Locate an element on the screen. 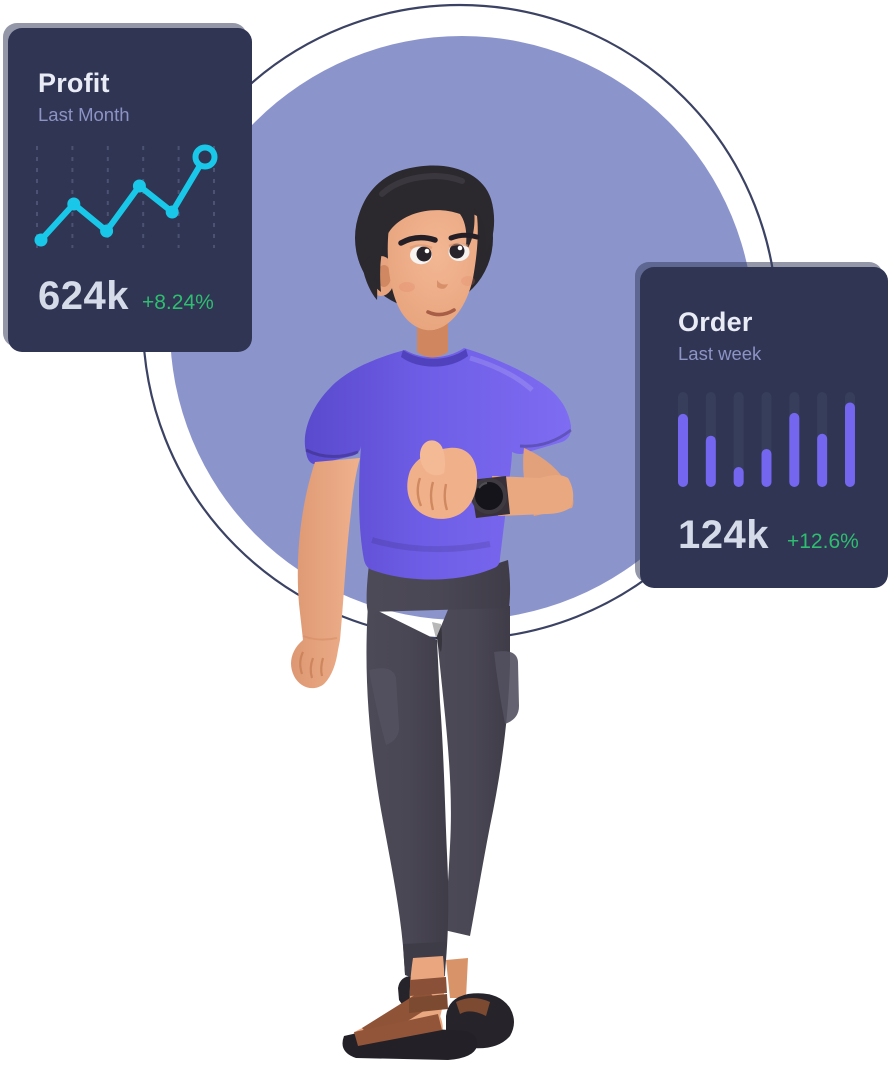 The image size is (891, 1068). profit-card-subtitle: Last Month is located at coordinates (84, 114).